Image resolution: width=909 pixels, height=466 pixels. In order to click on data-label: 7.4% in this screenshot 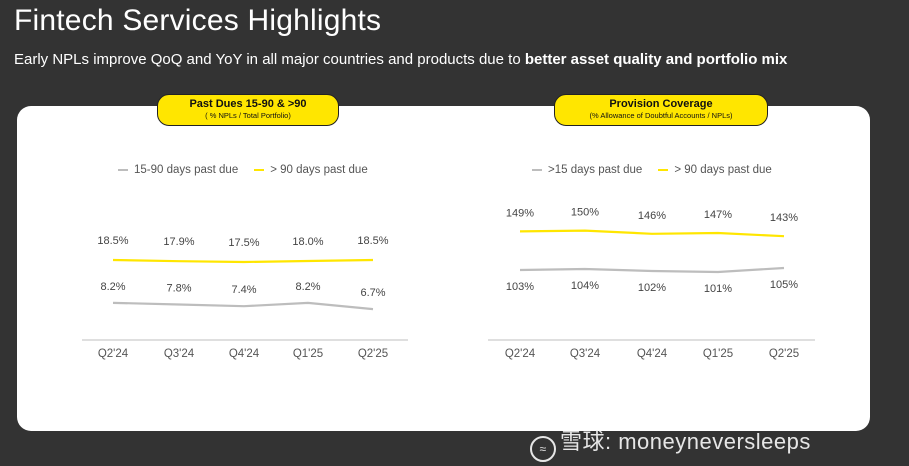, I will do `click(243, 290)`.